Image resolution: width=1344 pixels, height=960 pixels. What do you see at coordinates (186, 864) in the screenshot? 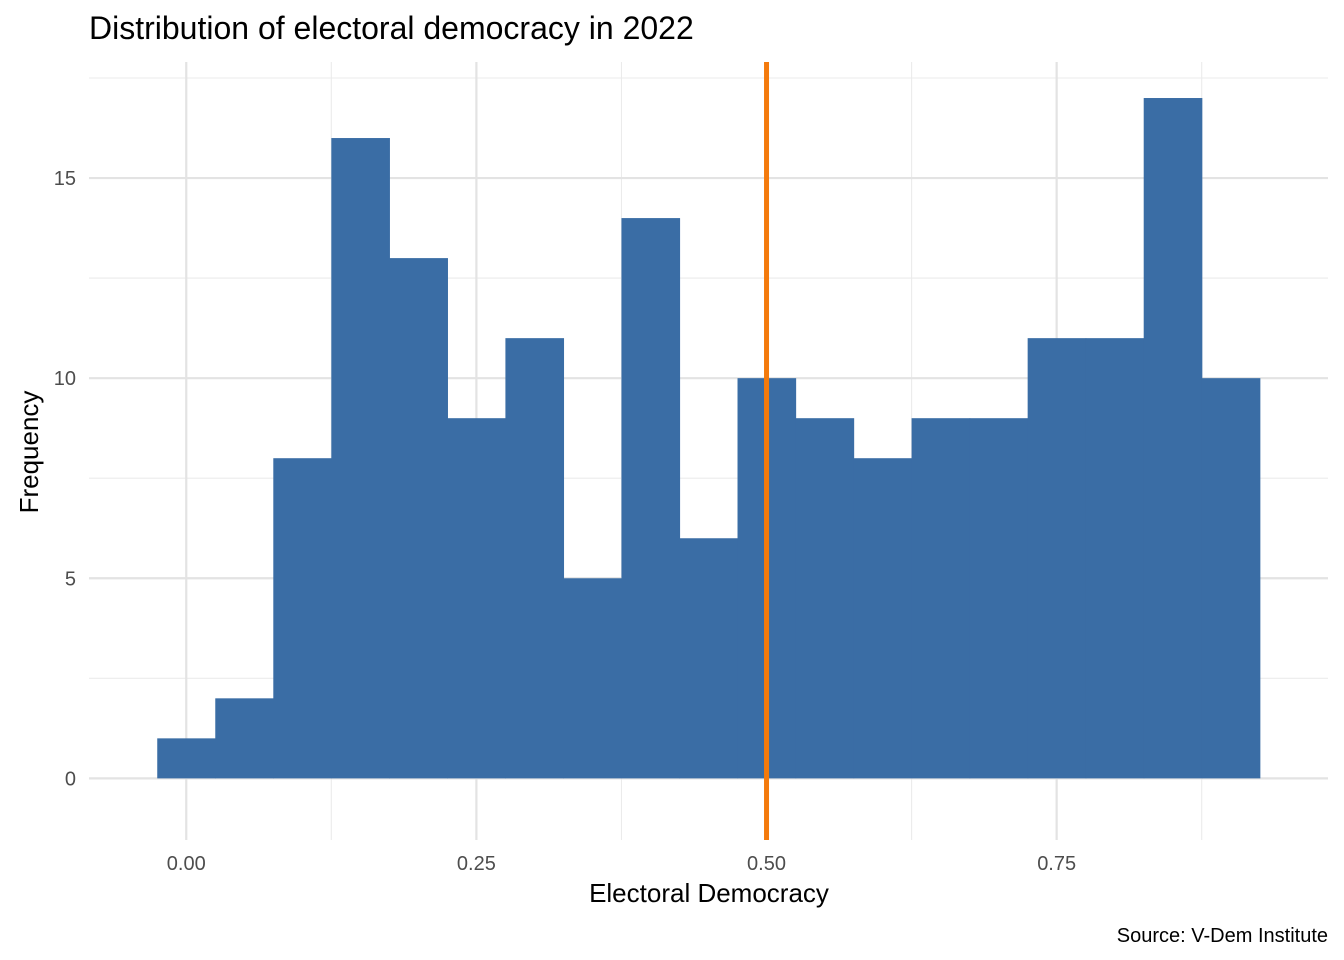
I see `x-tick-label: 0.00` at bounding box center [186, 864].